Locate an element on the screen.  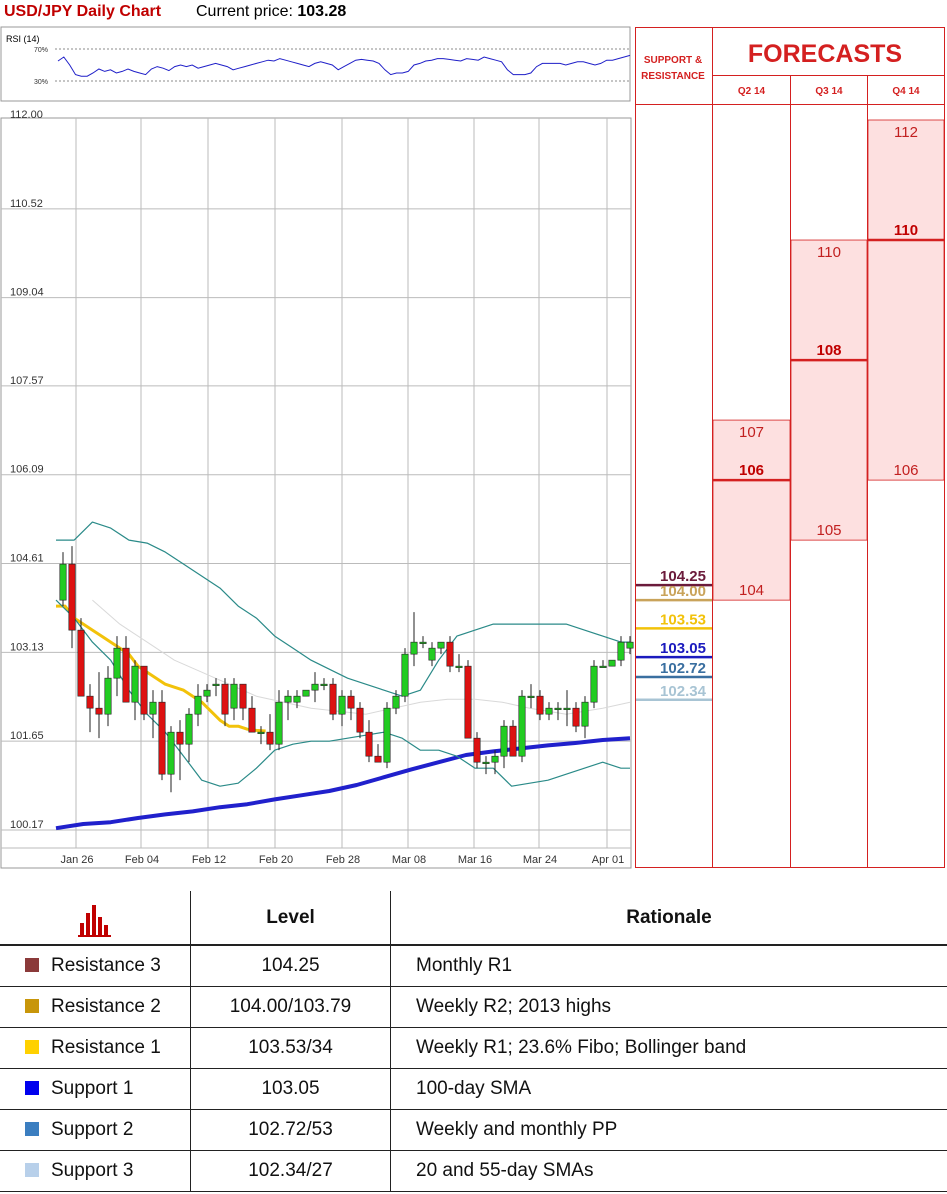
level-rationale: 100-day SMA is located at coordinates (668, 1089).